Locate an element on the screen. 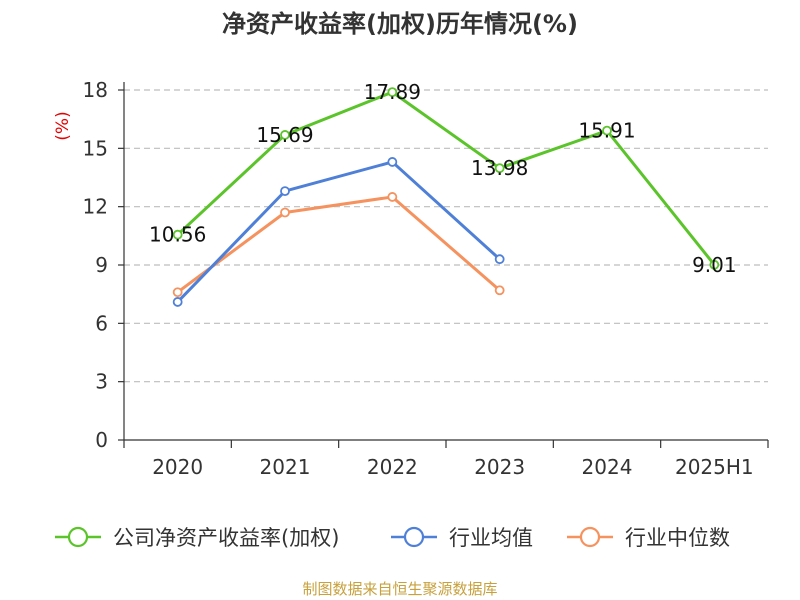 The height and width of the screenshot is (600, 800). x-tick-label-2023: 2023 is located at coordinates (499, 467).